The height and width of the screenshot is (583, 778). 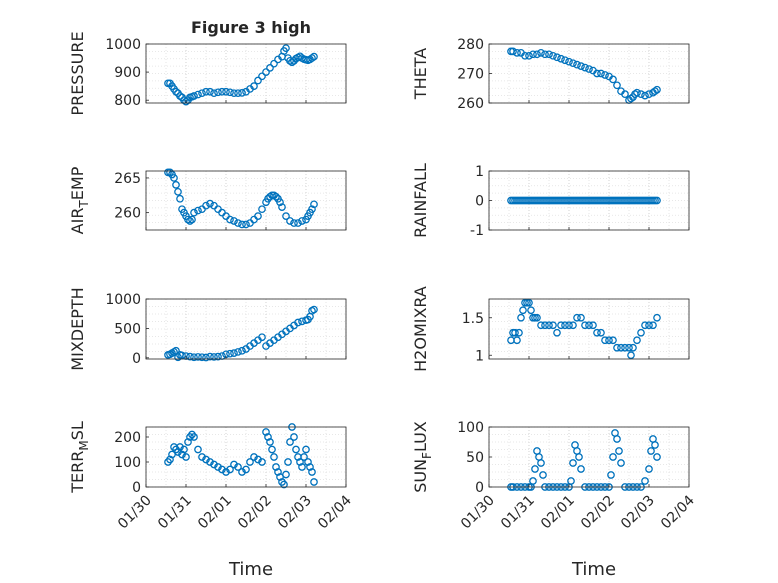 I want to click on y-tick-label: 100, so click(x=470, y=428).